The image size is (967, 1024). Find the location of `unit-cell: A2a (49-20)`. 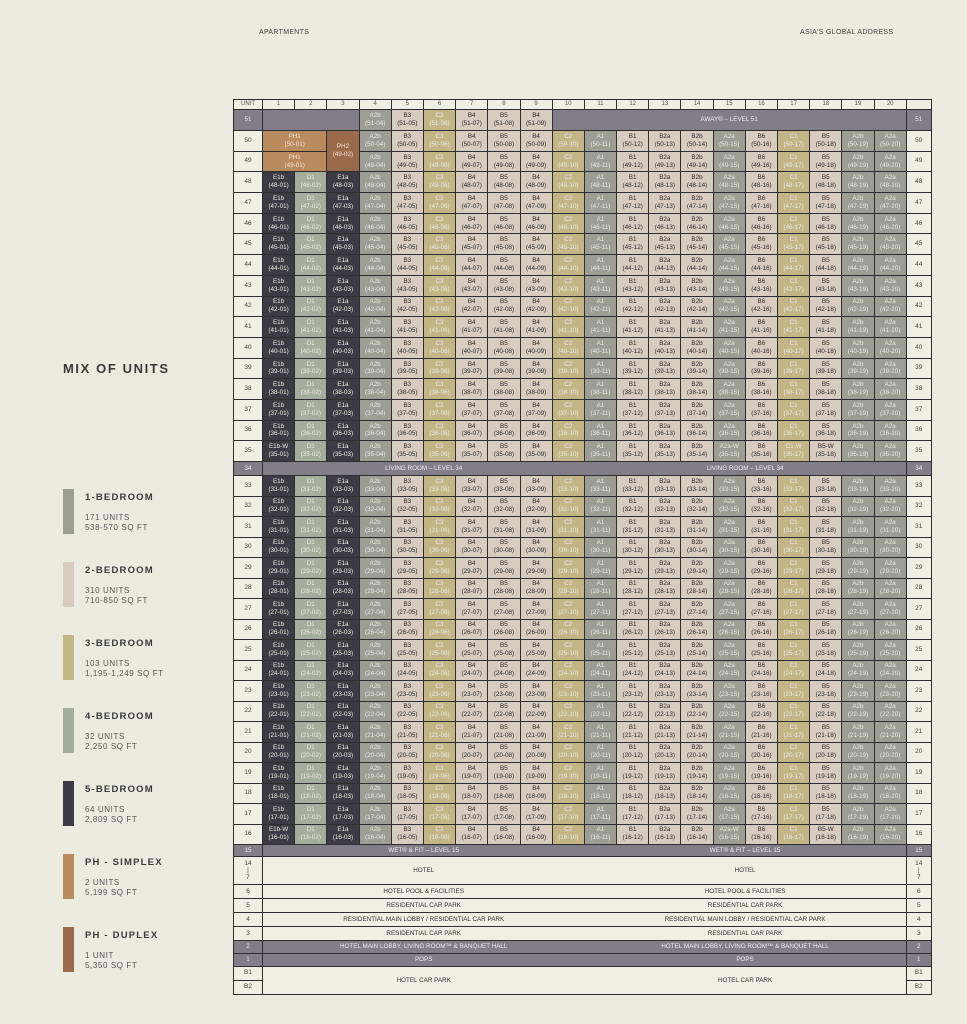

unit-cell: A2a (49-20) is located at coordinates (890, 161).